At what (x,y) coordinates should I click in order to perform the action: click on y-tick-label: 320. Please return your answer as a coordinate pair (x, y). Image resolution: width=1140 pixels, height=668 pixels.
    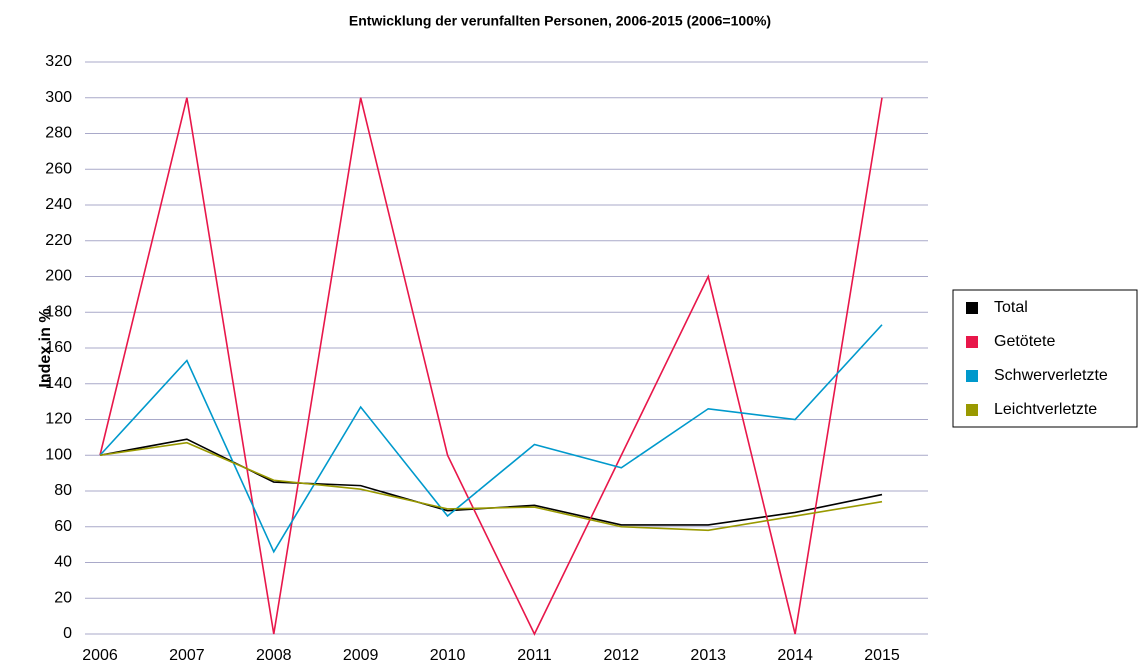
    Looking at the image, I should click on (58, 61).